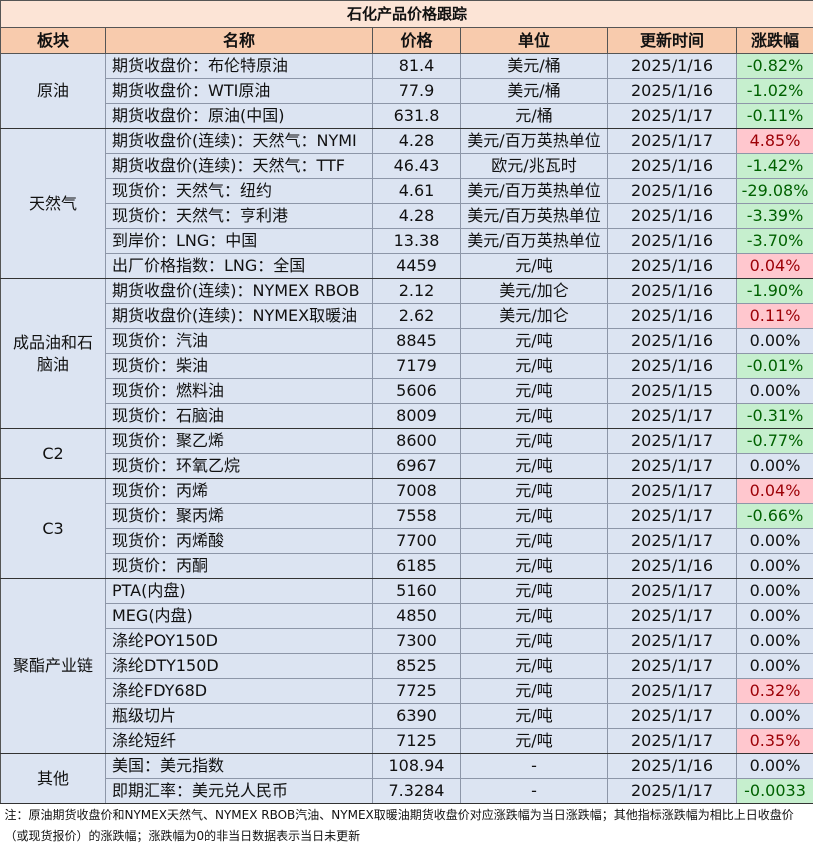 The width and height of the screenshot is (813, 847). Describe the element at coordinates (774, 116) in the screenshot. I see `change: -0.11%` at that location.